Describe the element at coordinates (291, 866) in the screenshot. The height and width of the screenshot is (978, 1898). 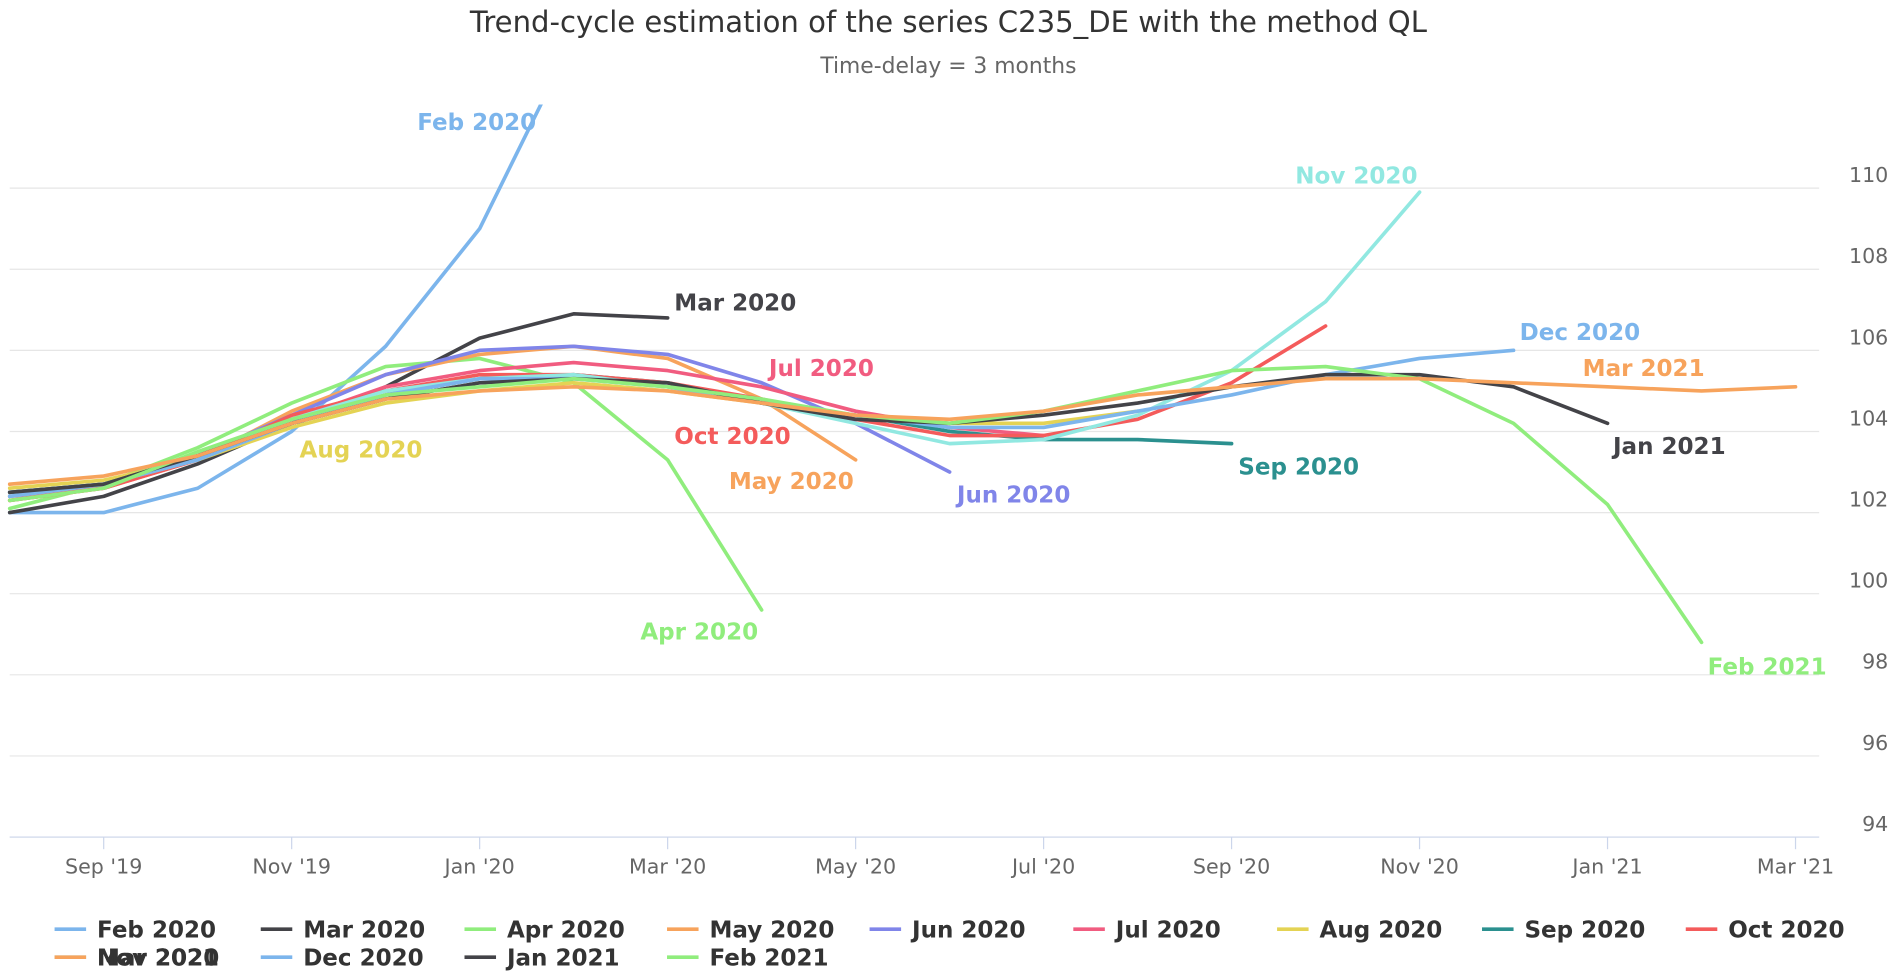
I see `x-tick-label: Nov '19` at that location.